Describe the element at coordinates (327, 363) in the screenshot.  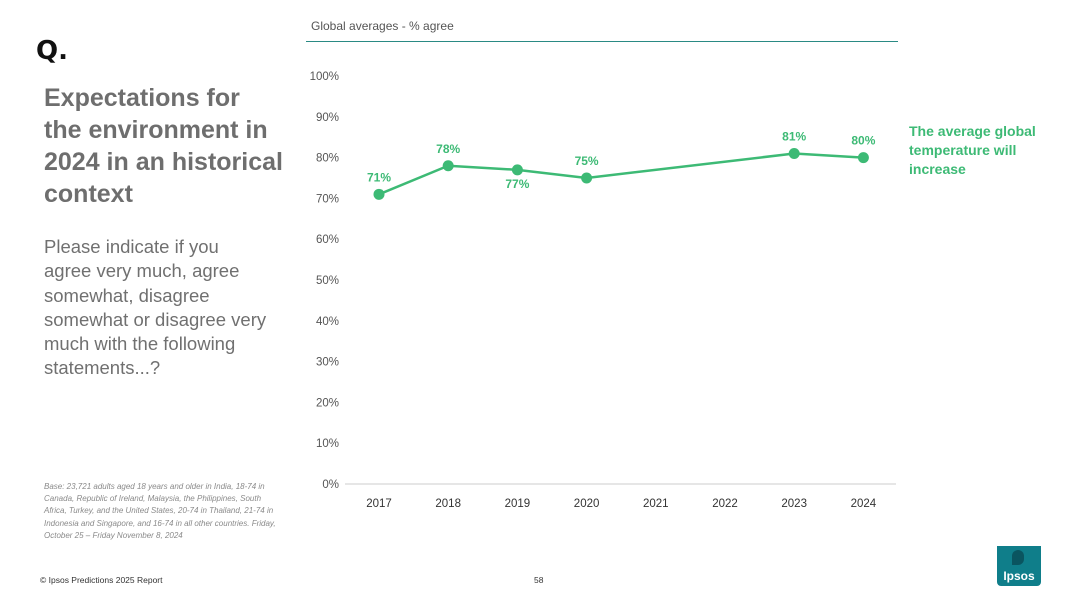
I see `y-tick-label: 30%` at that location.